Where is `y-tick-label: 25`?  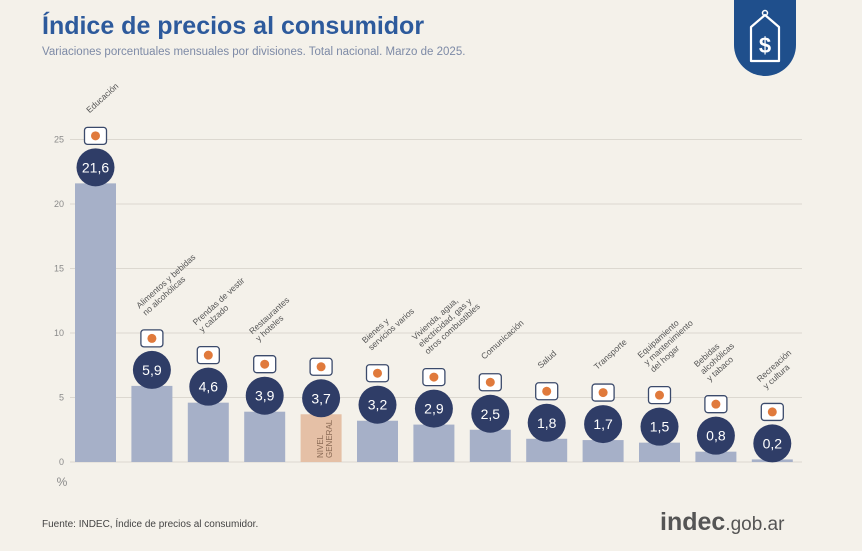
y-tick-label: 25 is located at coordinates (59, 140).